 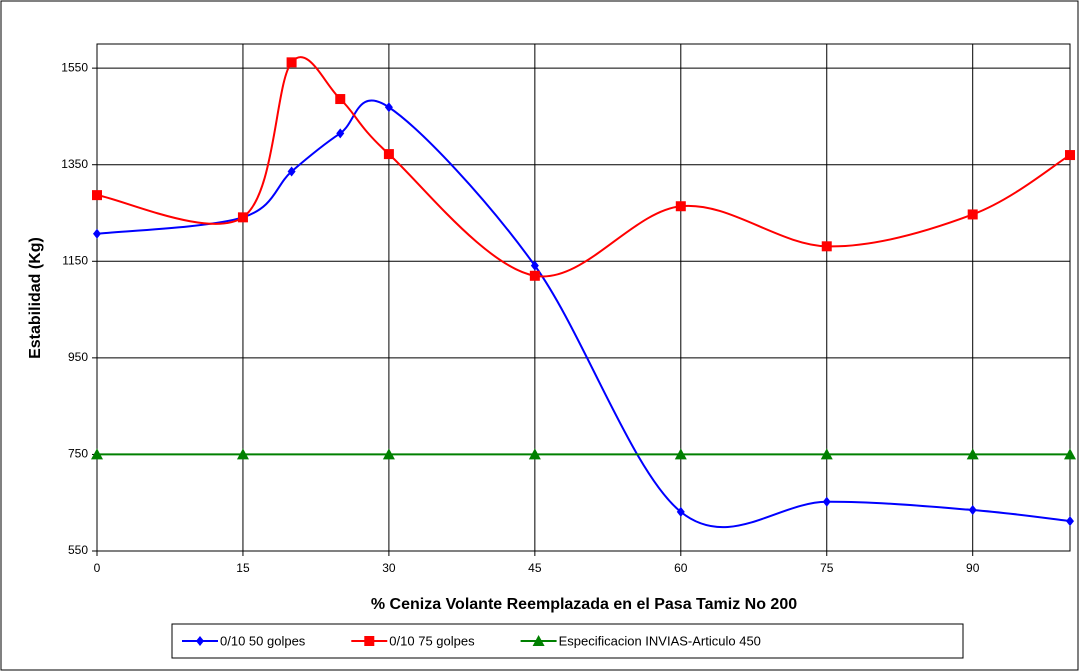 I want to click on y-tick-label: 750, so click(x=78, y=454).